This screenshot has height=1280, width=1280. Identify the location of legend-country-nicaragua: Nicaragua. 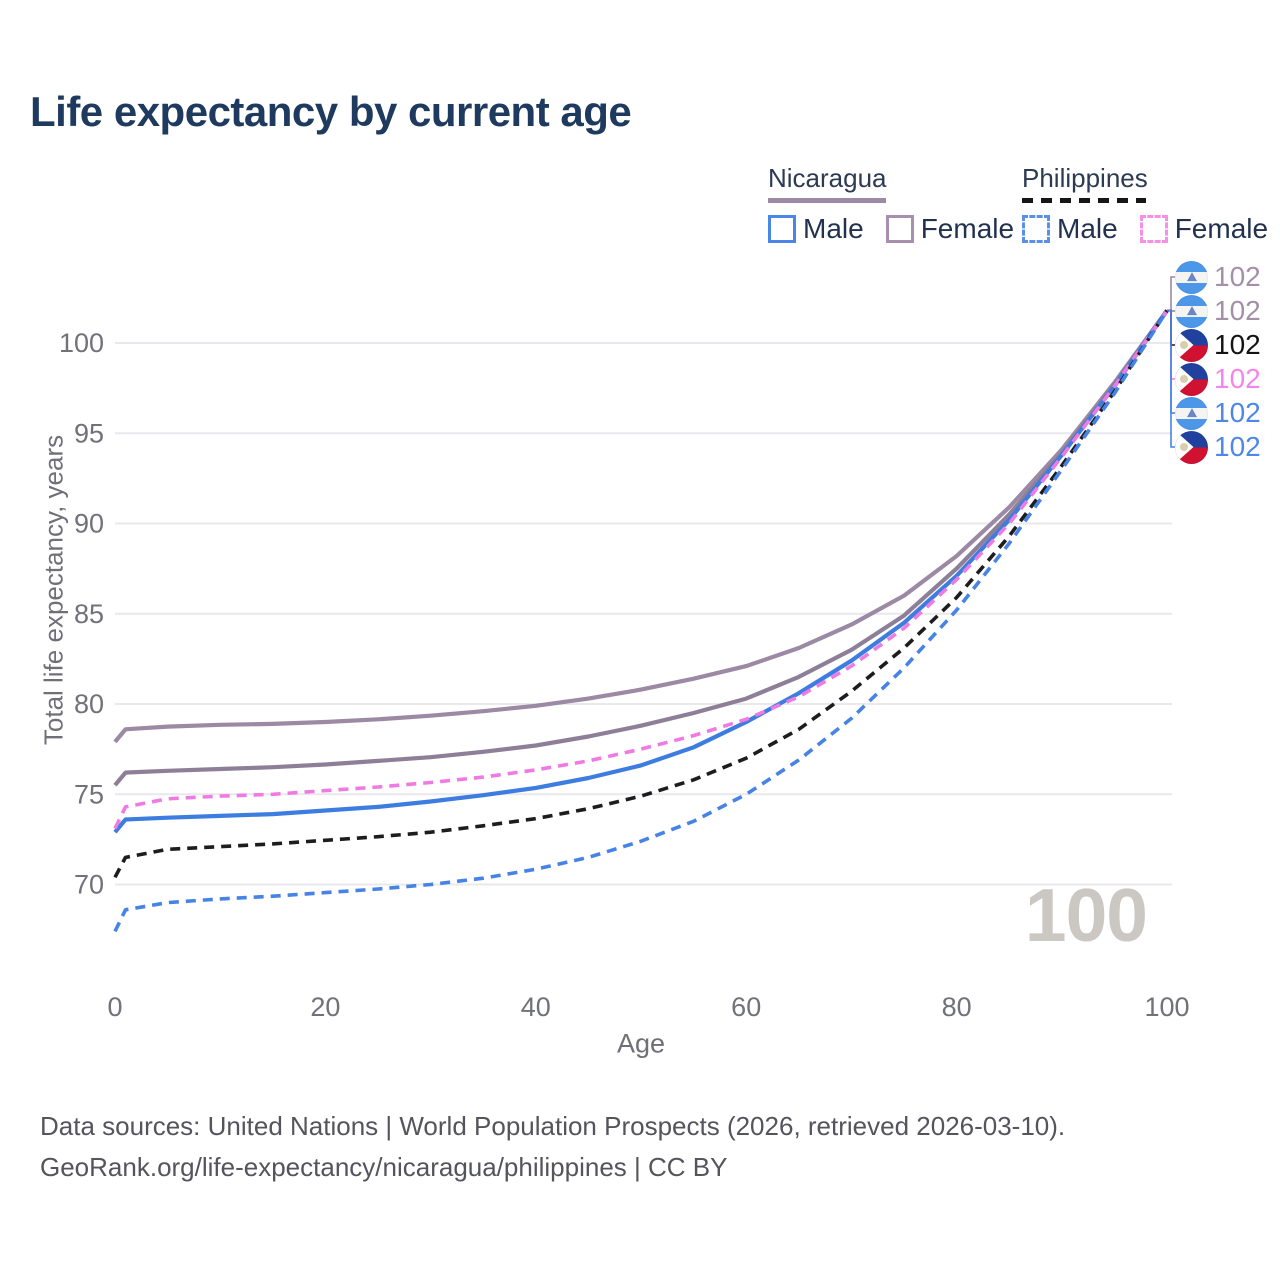
(827, 178).